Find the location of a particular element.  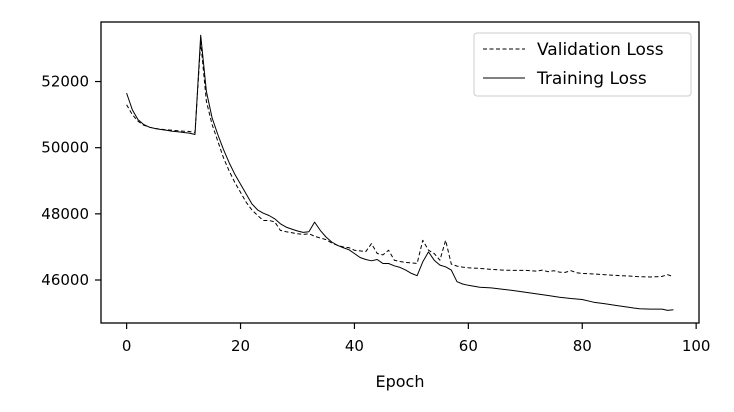

y-tick-label: 52000 is located at coordinates (65, 82).